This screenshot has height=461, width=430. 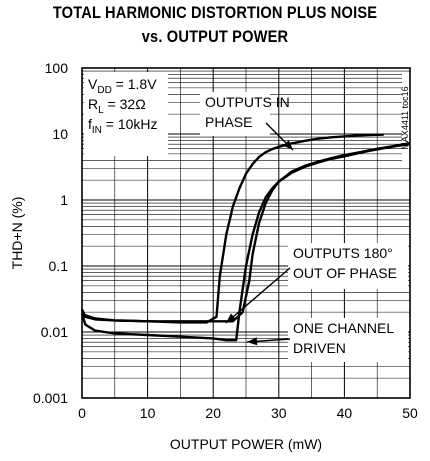 What do you see at coordinates (54, 332) in the screenshot?
I see `y-tick-label: 0.01` at bounding box center [54, 332].